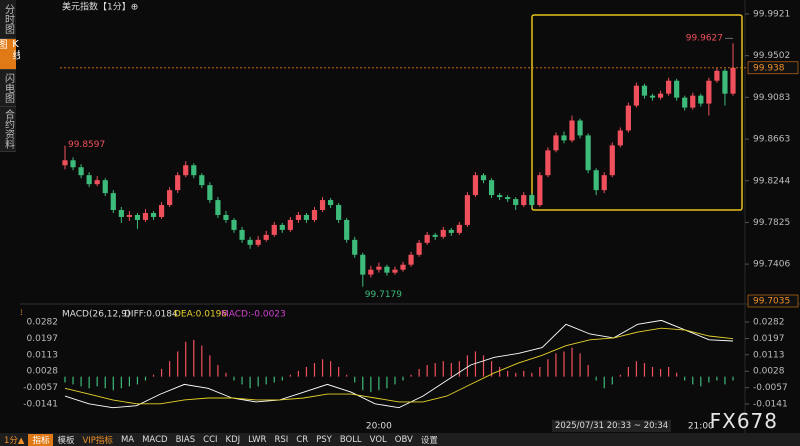 Image resolution: width=800 pixels, height=446 pixels. What do you see at coordinates (66, 440) in the screenshot?
I see `toolbar-item: 模板` at bounding box center [66, 440].